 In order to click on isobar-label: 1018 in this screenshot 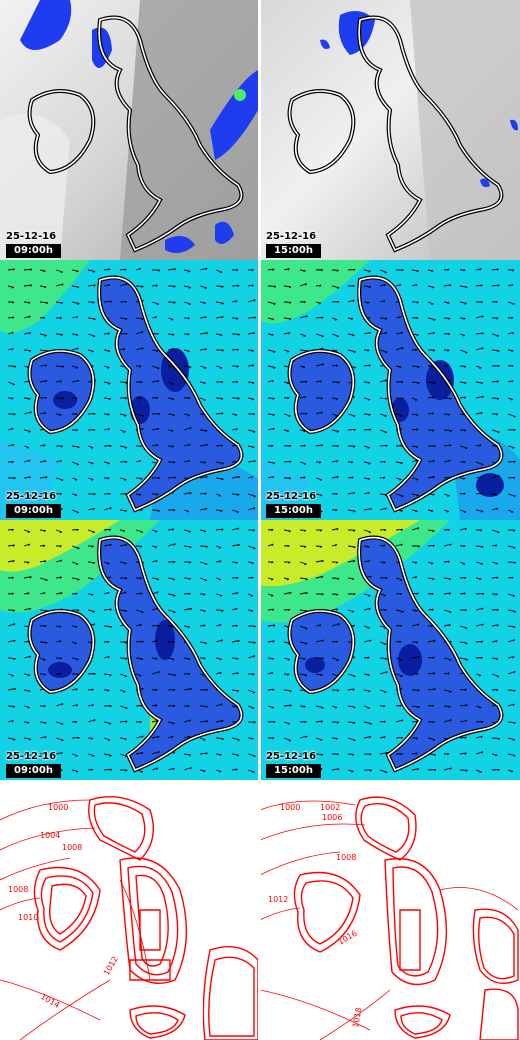, I will do `click(357, 1018)`.